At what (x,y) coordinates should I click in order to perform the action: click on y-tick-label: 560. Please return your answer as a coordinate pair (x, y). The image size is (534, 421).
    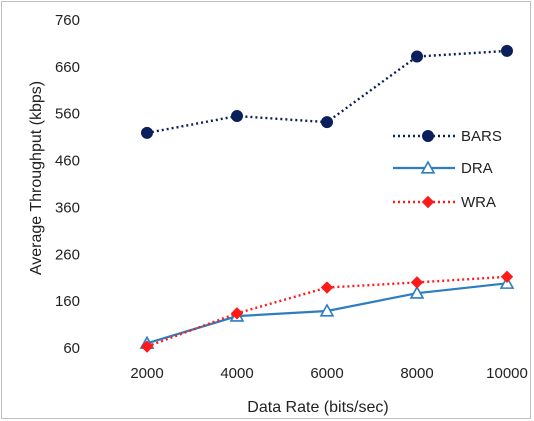
    Looking at the image, I should click on (67, 114).